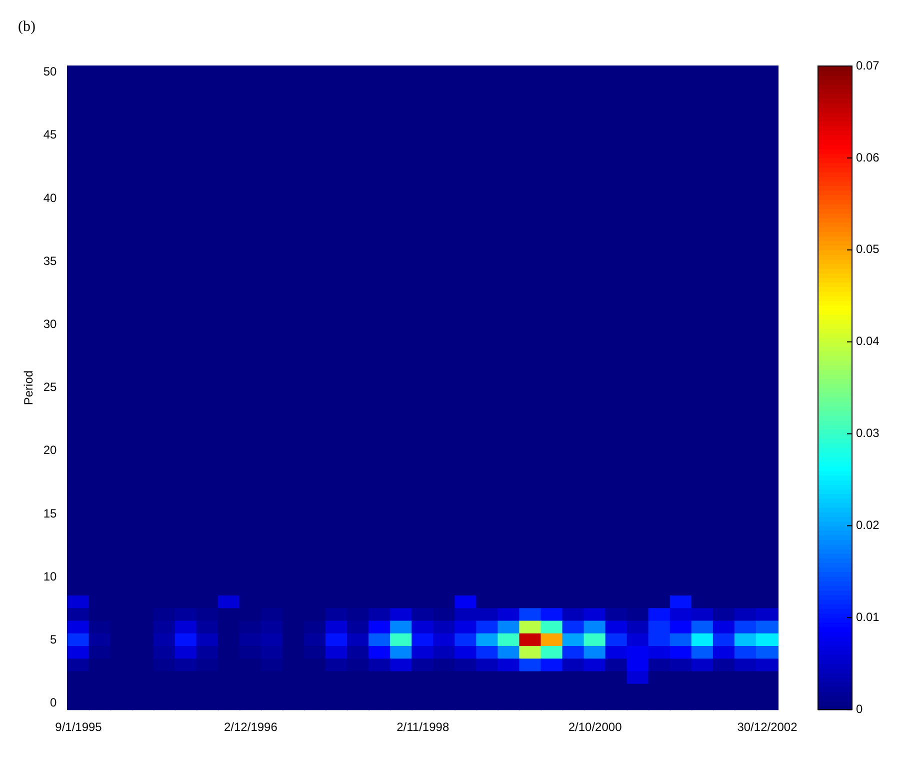 The image size is (913, 763). I want to click on chart-title: (b), so click(27, 26).